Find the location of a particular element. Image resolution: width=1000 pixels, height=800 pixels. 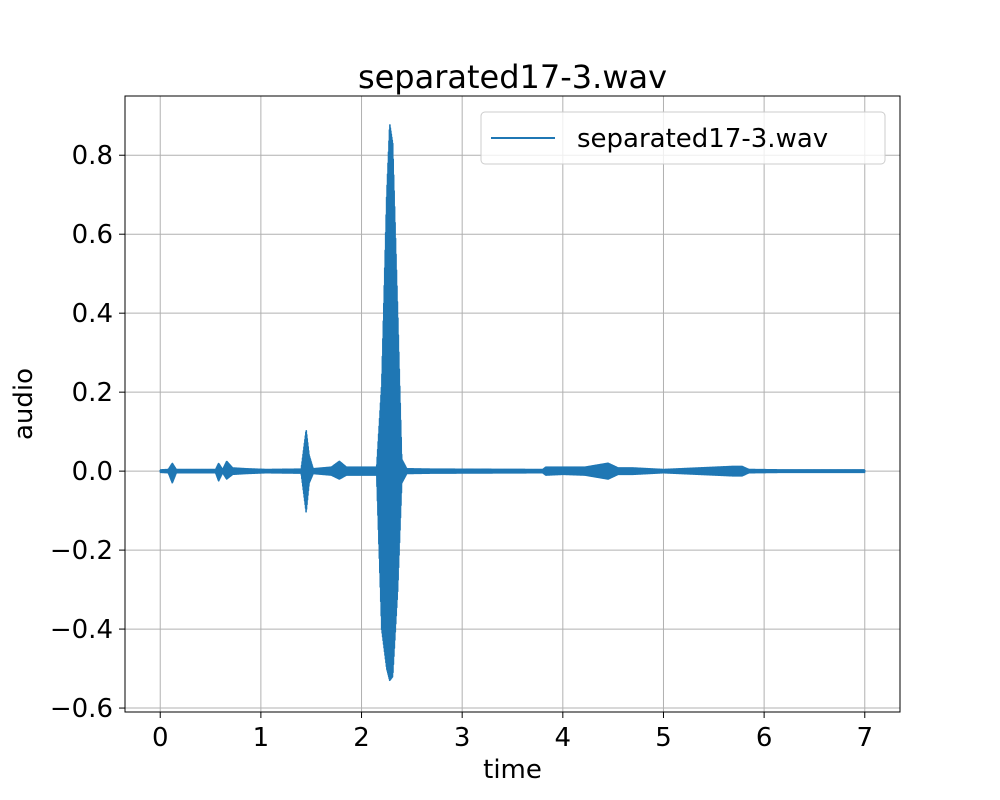

y-tick-label: −0.2 is located at coordinates (81, 551).